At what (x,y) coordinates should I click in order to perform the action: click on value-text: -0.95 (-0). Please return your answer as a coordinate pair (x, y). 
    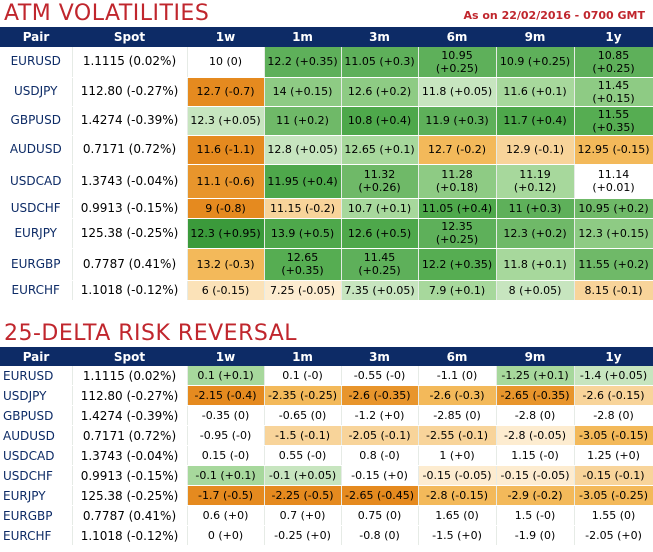
    Looking at the image, I should click on (225, 435).